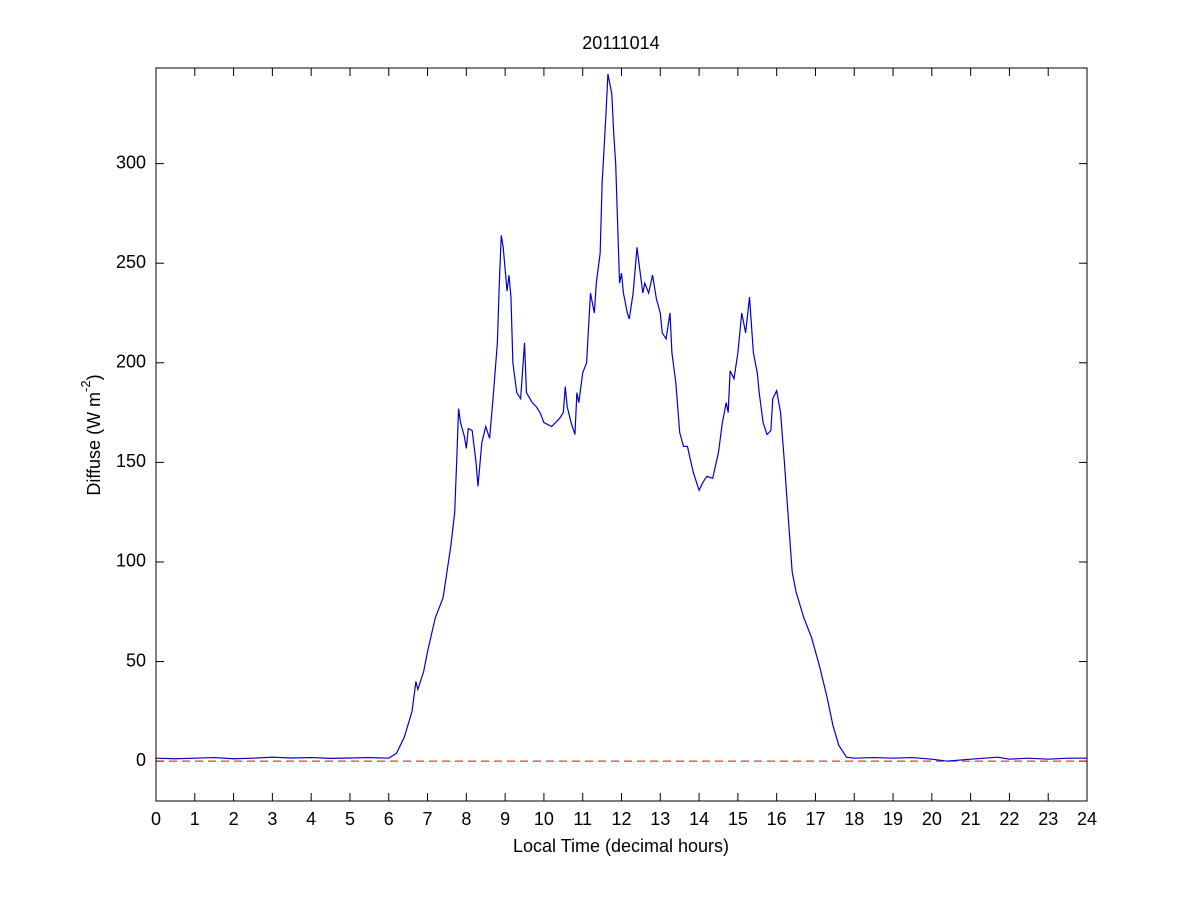 The width and height of the screenshot is (1201, 900). I want to click on chart-title: 20111014, so click(620, 43).